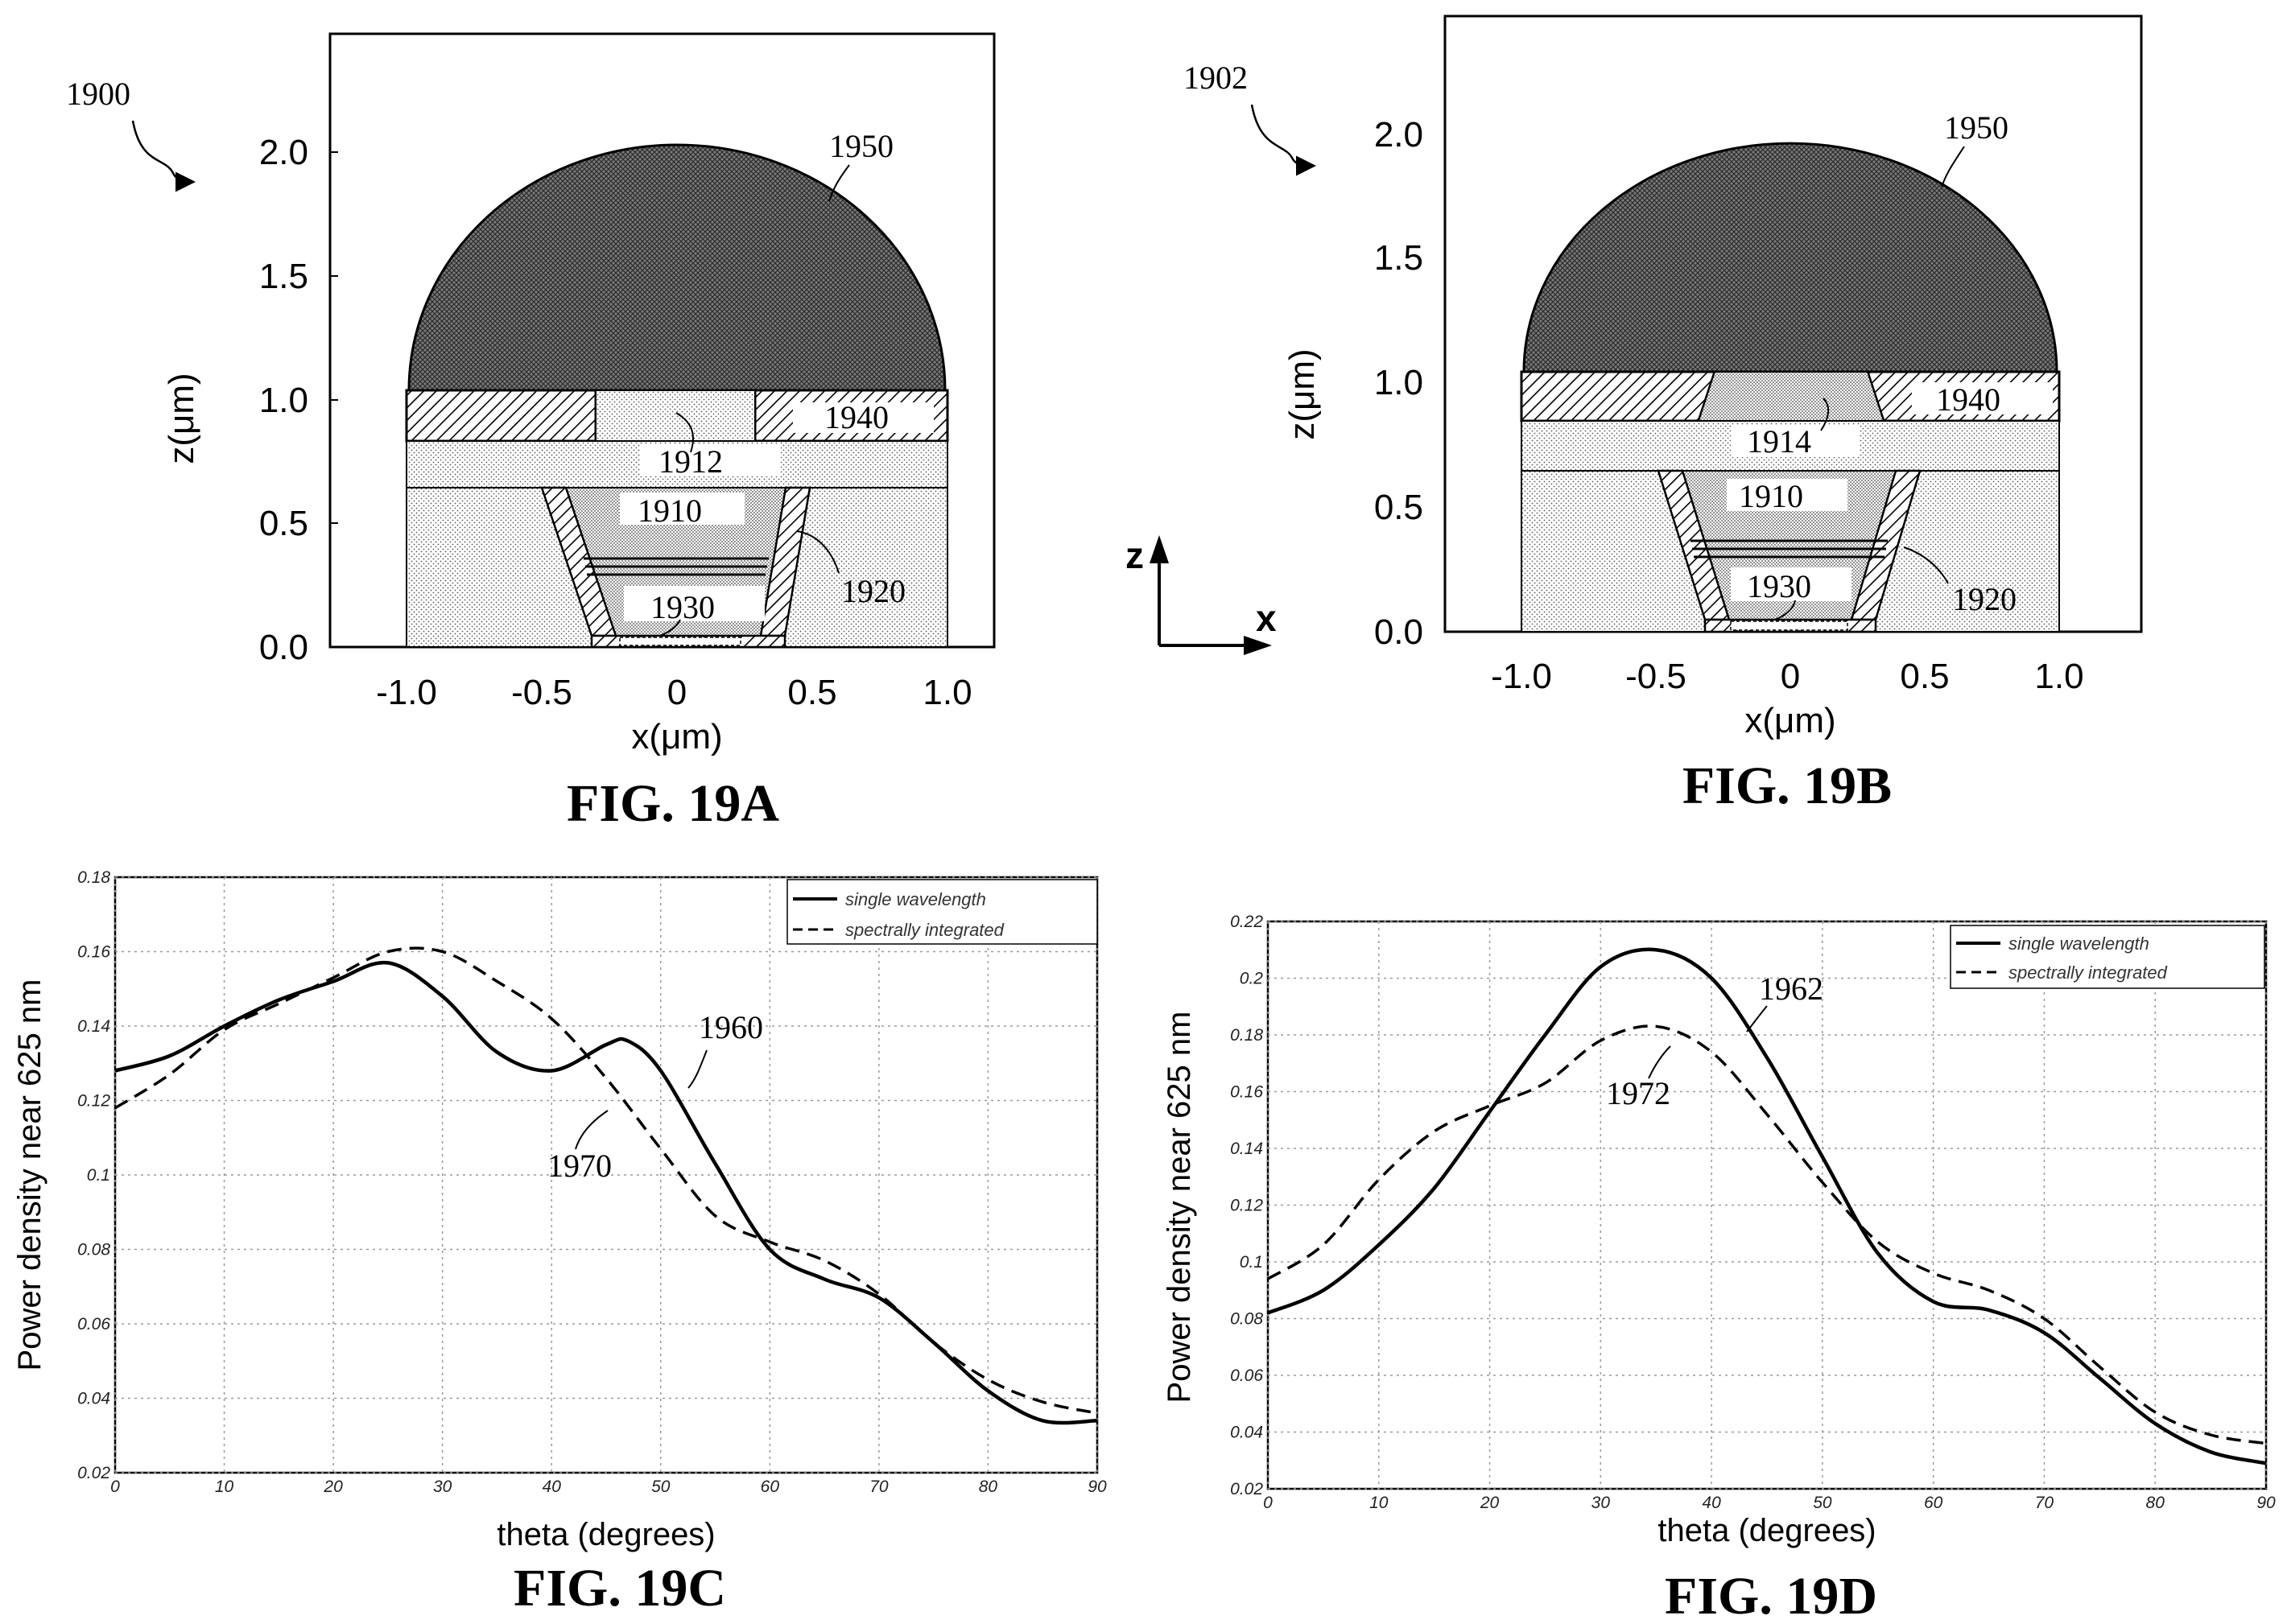 This screenshot has width=2287, height=1624. I want to click on fig-b-ytick: 1.5, so click(1398, 258).